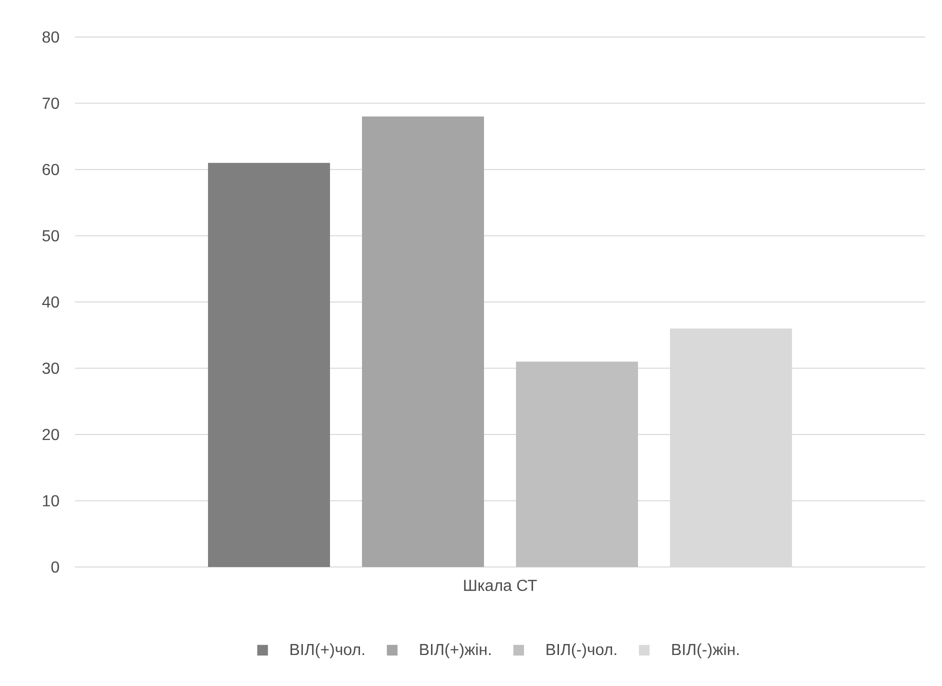  What do you see at coordinates (51, 236) in the screenshot?
I see `y-tick-label: 50` at bounding box center [51, 236].